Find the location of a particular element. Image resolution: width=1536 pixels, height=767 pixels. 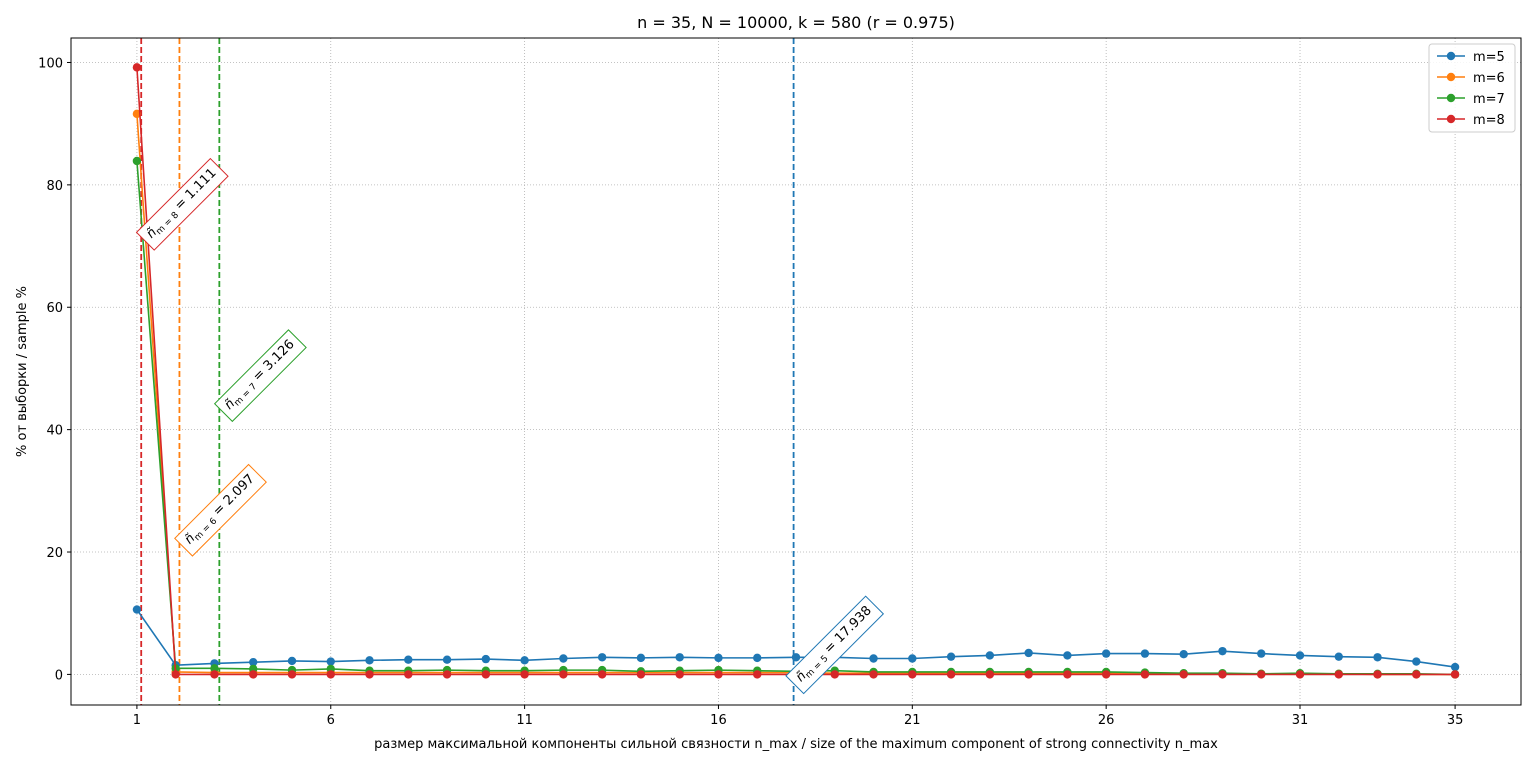

data-point-m=7 is located at coordinates (137, 161).